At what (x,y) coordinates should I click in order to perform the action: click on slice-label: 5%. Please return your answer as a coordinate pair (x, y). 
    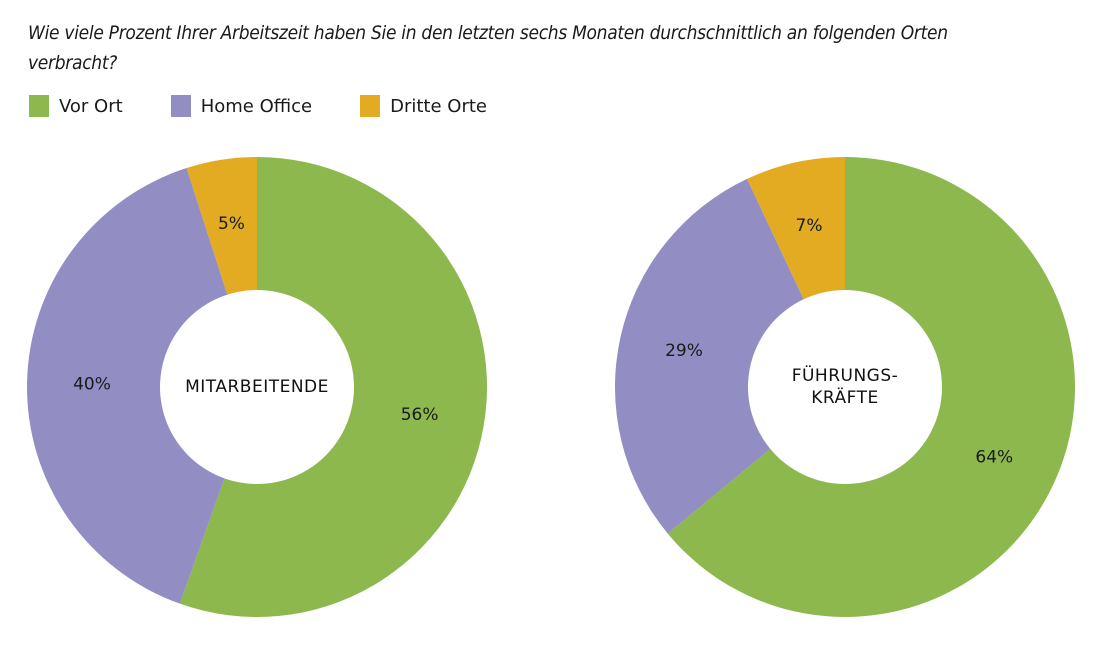
    Looking at the image, I should click on (231, 224).